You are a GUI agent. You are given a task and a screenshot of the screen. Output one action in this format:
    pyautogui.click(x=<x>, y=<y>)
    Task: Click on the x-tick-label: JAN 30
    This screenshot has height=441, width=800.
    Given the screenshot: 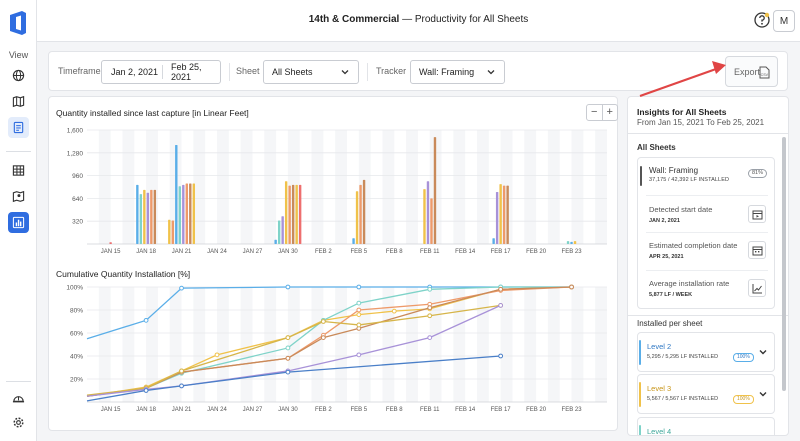 What is the action you would take?
    pyautogui.click(x=288, y=252)
    